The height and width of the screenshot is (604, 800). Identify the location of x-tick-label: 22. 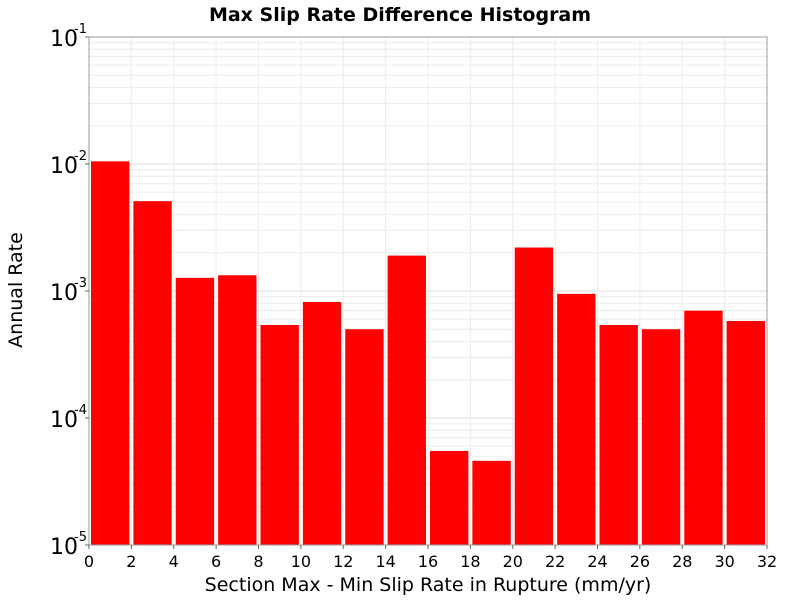
(555, 561).